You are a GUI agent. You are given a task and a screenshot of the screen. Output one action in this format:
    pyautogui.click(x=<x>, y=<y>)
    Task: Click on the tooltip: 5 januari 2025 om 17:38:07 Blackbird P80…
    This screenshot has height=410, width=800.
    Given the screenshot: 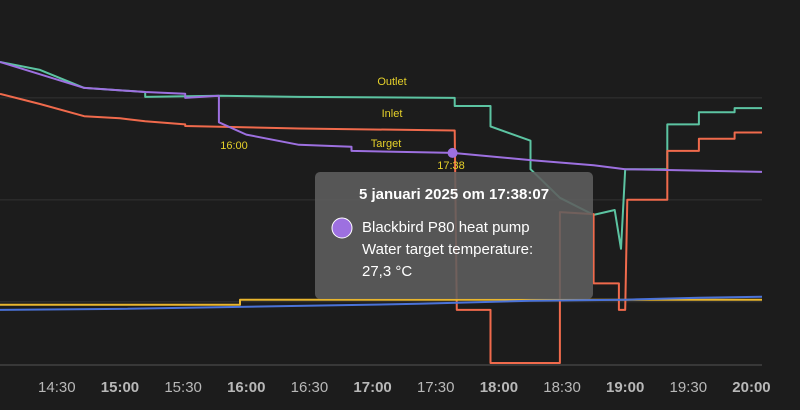 What is the action you would take?
    pyautogui.click(x=454, y=235)
    